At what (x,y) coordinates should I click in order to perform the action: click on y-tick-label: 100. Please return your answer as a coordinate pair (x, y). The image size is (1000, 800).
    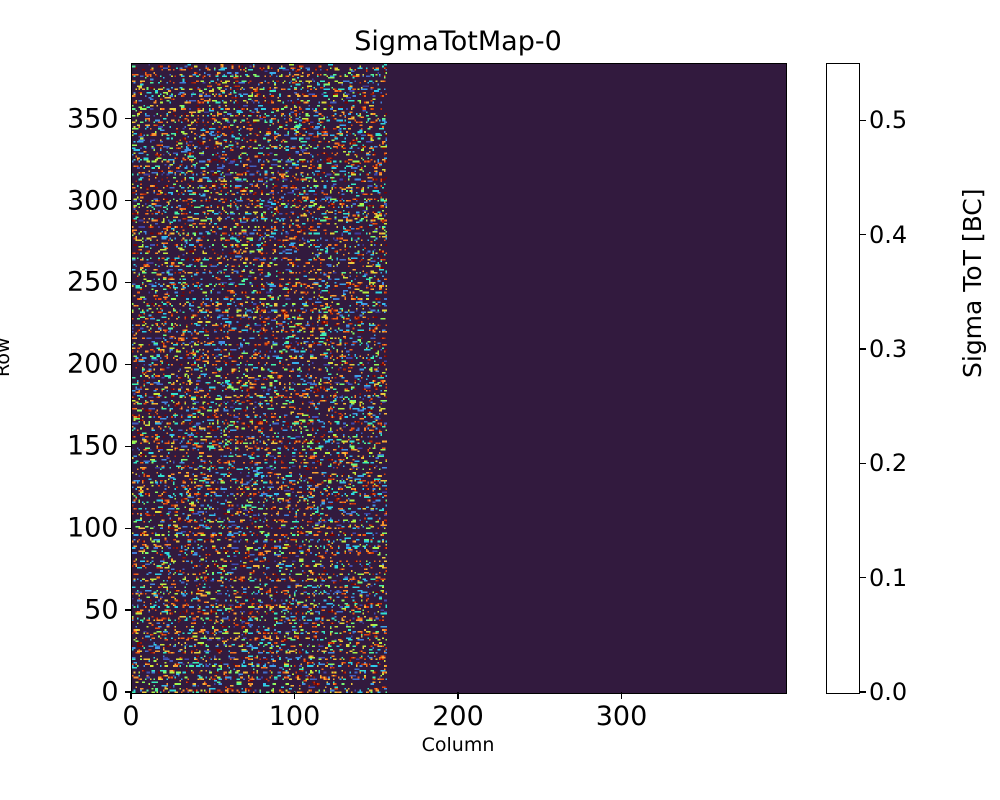
    Looking at the image, I should click on (92, 528).